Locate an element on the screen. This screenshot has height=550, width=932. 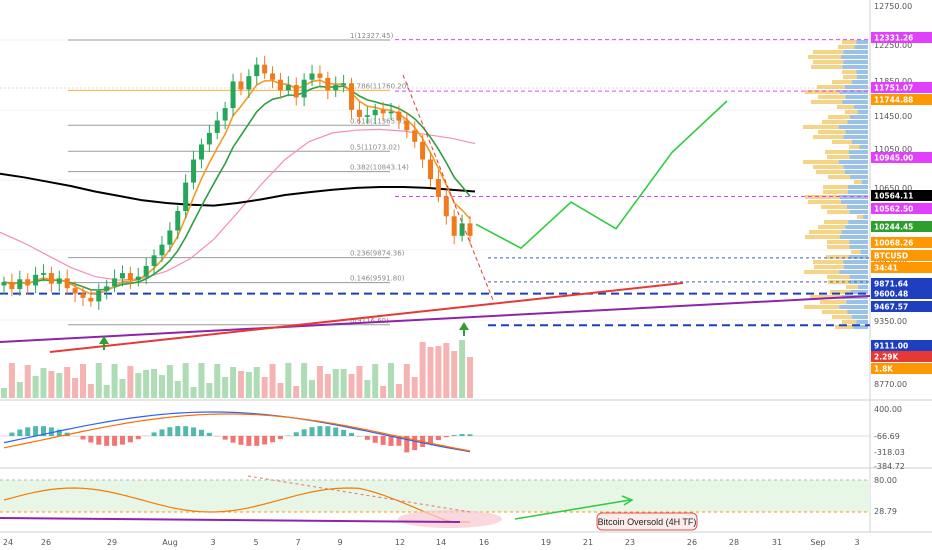
up-arrow-icon is located at coordinates (464, 326).